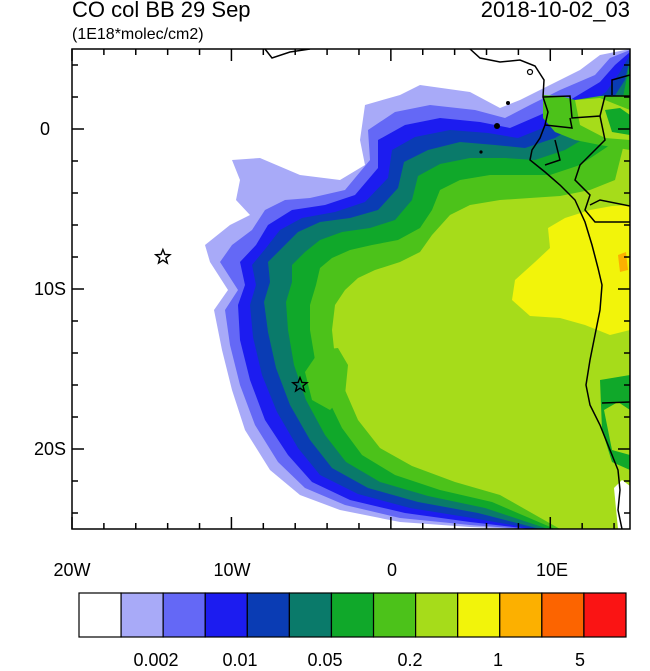 The image size is (650, 671). I want to click on map-datetime: 2018-10-02_03, so click(555, 11).